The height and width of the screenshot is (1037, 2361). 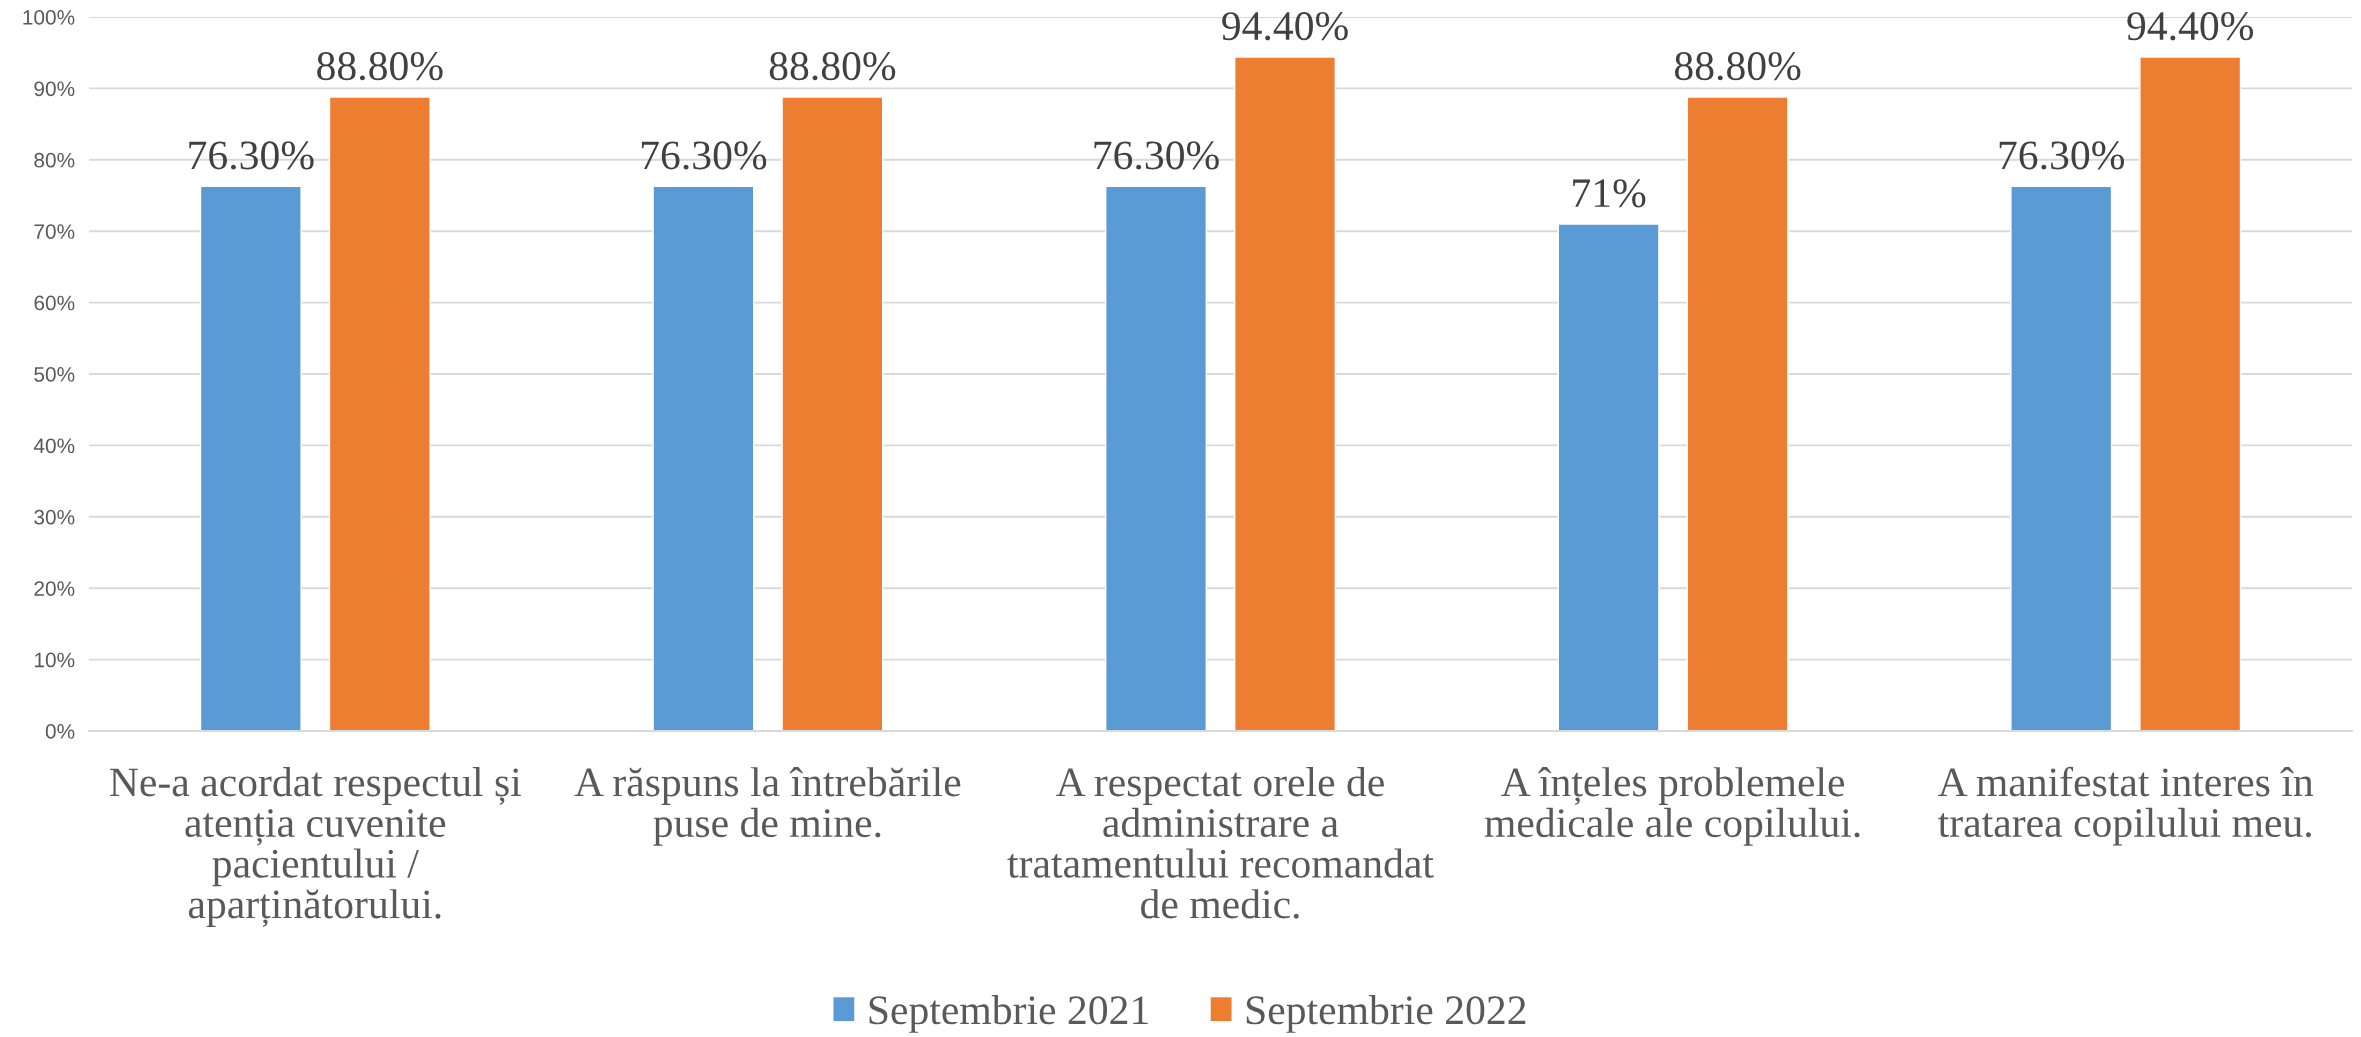 I want to click on x-tick-label: A respectat orele de administrare a tratamentului recomandat de medic., so click(x=1220, y=843).